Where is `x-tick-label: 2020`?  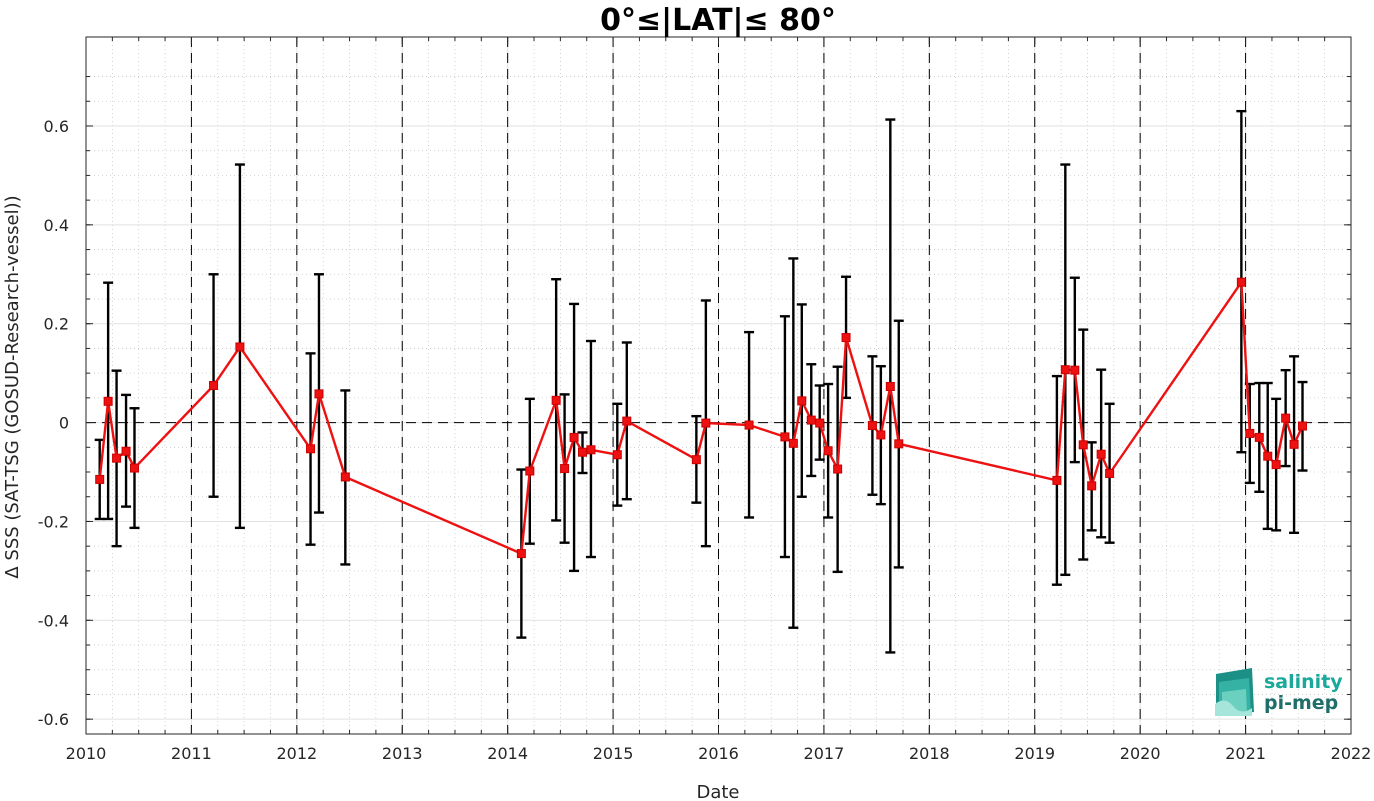
x-tick-label: 2020 is located at coordinates (1140, 753).